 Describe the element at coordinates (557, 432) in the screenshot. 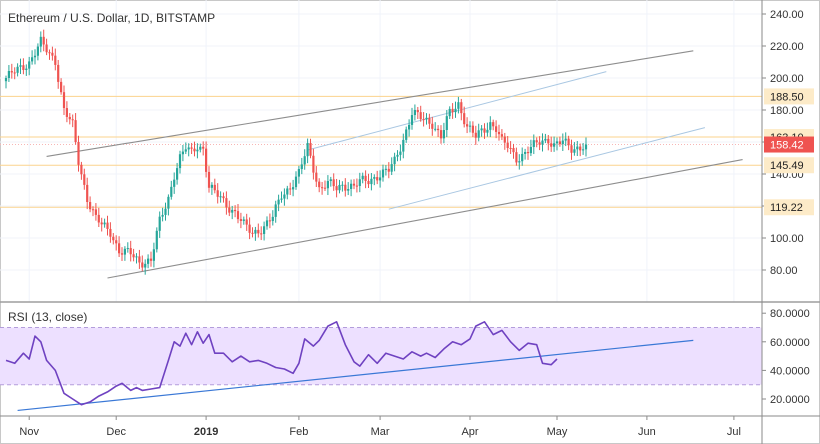

I see `time-tick-label: May` at that location.